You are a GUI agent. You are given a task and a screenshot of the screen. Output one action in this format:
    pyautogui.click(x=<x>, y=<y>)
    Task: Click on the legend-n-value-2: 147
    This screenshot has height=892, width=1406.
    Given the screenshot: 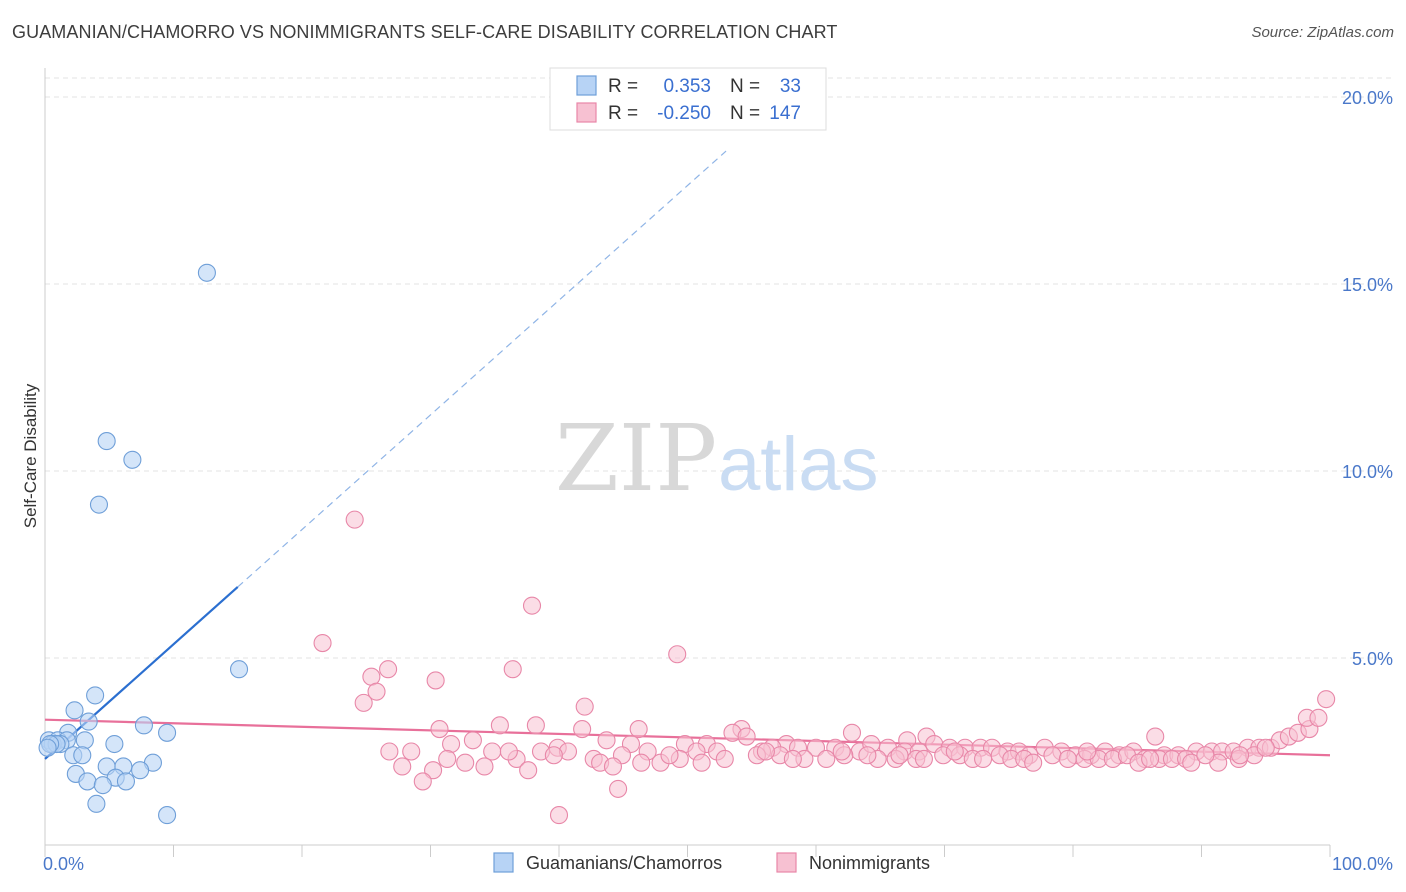 What is the action you would take?
    pyautogui.click(x=785, y=113)
    